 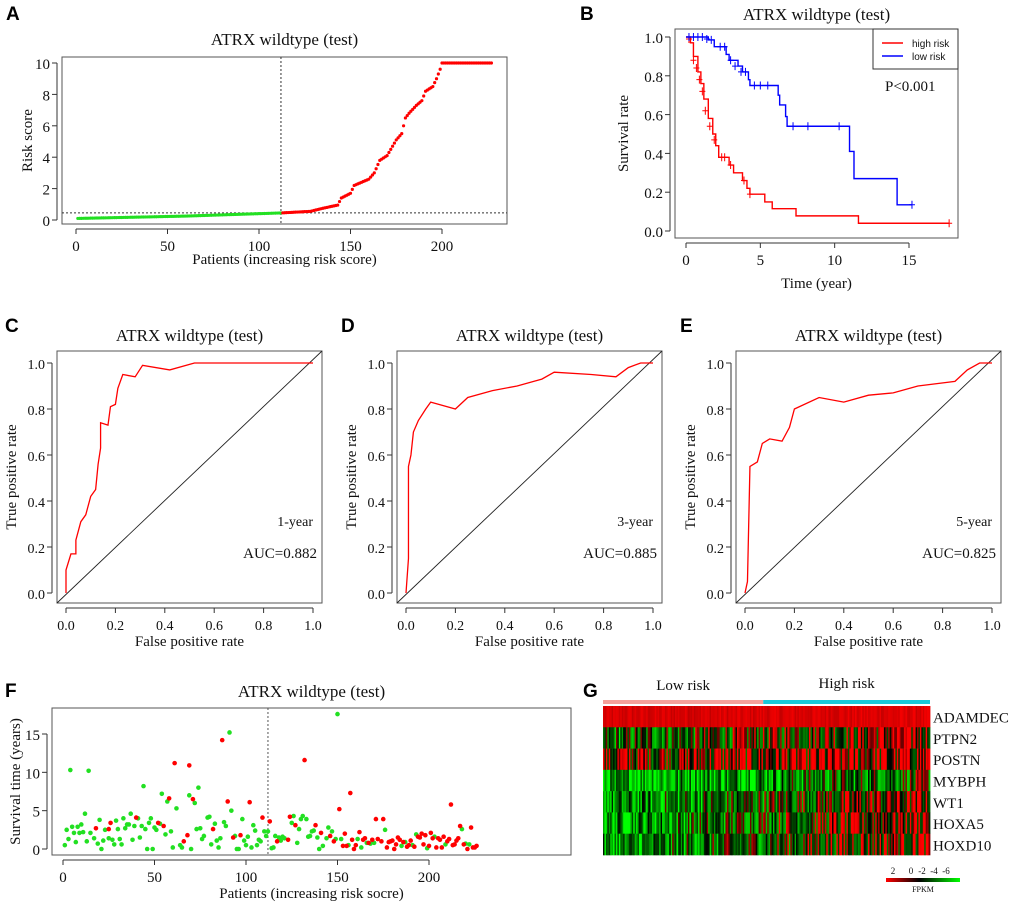 I want to click on x-axis-label: False positive rate, so click(x=529, y=642).